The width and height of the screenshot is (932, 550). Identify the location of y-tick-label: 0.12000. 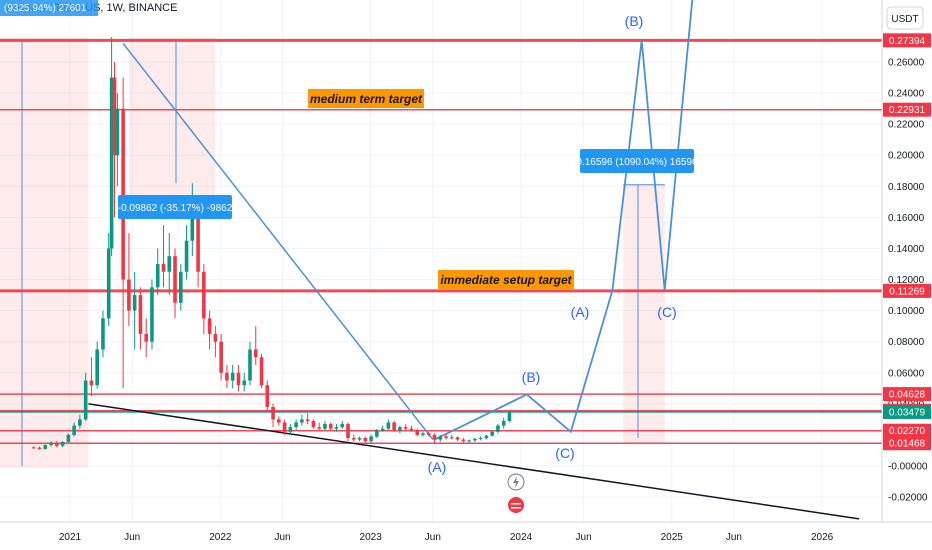
(906, 280).